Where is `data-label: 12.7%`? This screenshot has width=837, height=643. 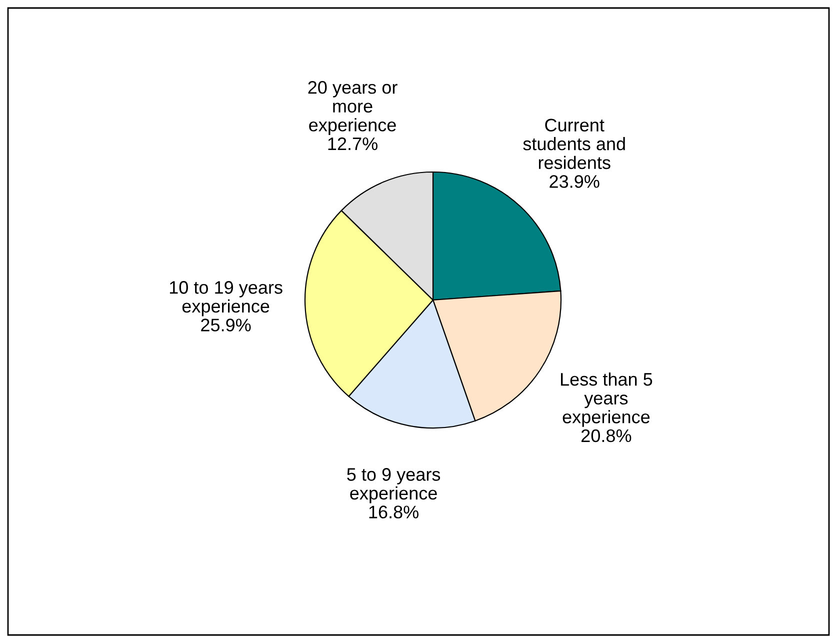 data-label: 12.7% is located at coordinates (353, 143).